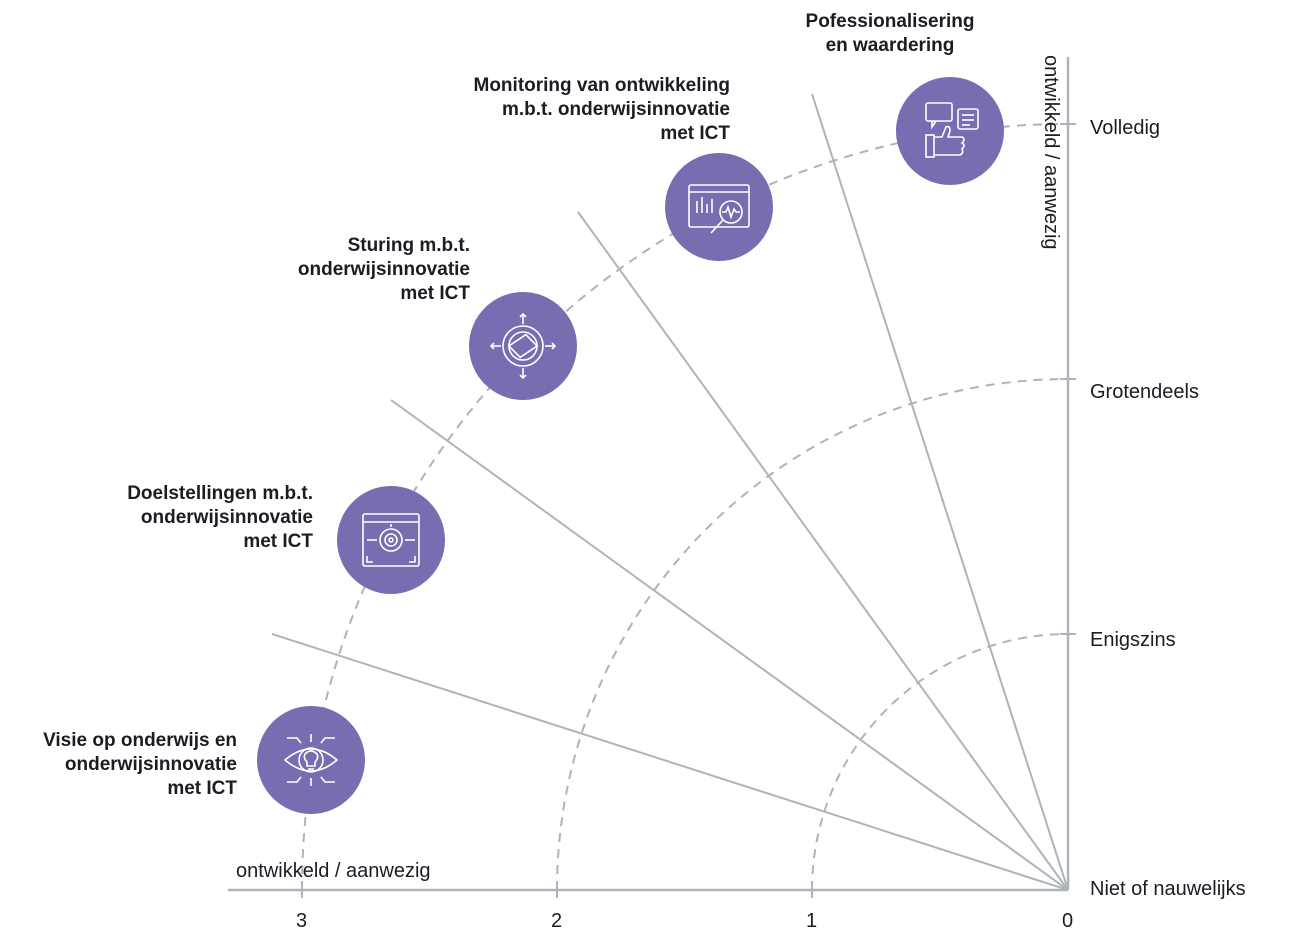 The image size is (1292, 935). I want to click on level-label-grotendeels: Grotendeels, so click(1144, 392).